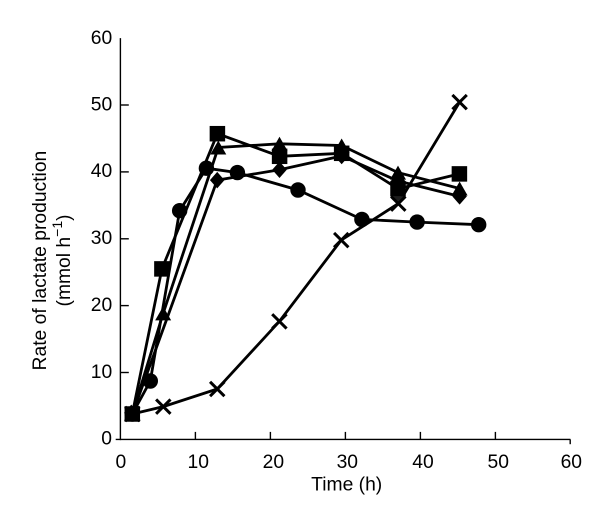 The height and width of the screenshot is (515, 611). Describe the element at coordinates (62, 261) in the screenshot. I see `svg-text: (mmol h−1)` at that location.